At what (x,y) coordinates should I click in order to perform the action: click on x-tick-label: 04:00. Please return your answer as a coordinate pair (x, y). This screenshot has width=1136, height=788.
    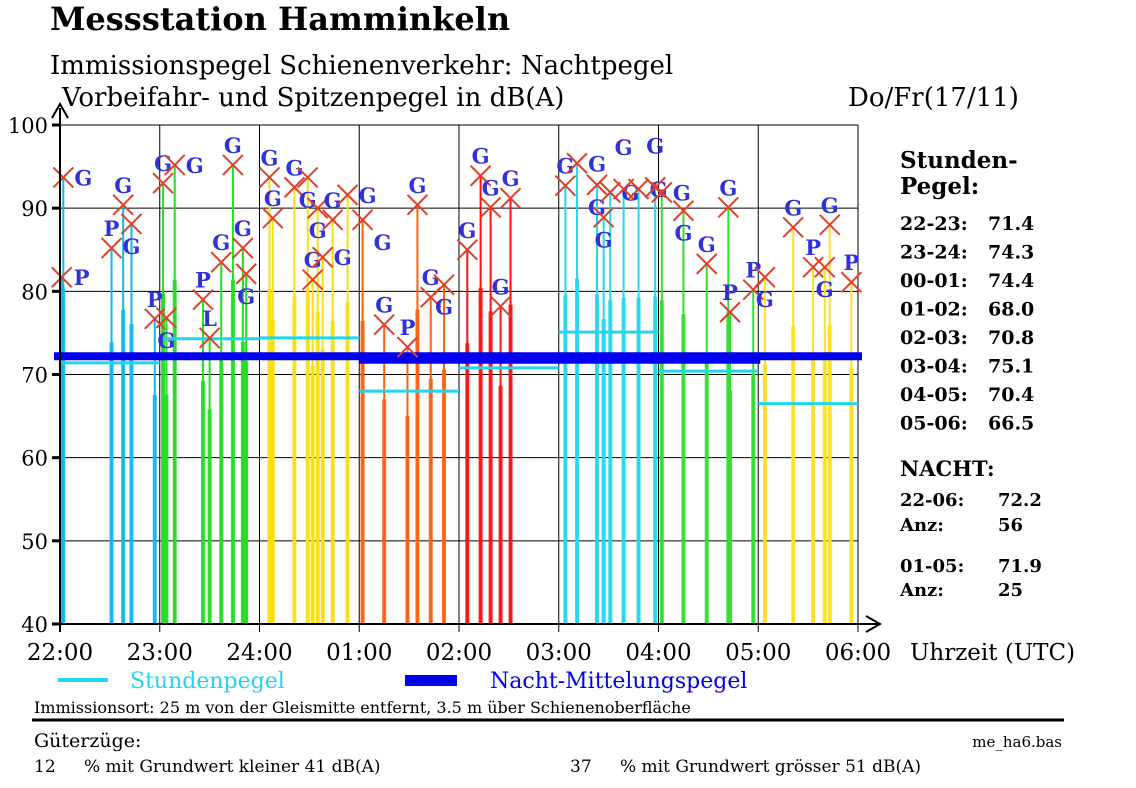
    Looking at the image, I should click on (658, 653).